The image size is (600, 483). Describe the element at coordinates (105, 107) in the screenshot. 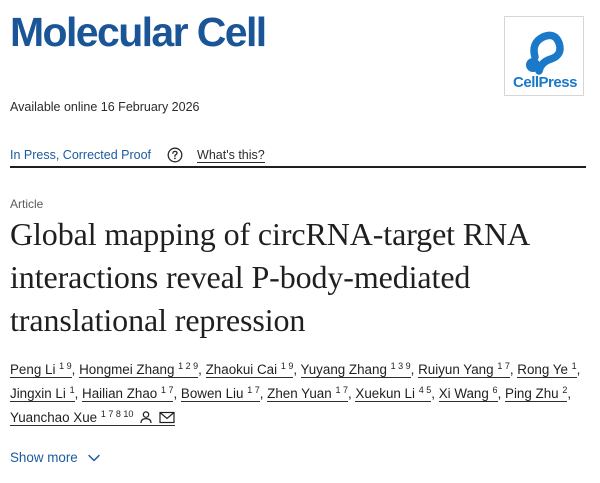

I see `availability-date: Available online 16 February 2026` at that location.